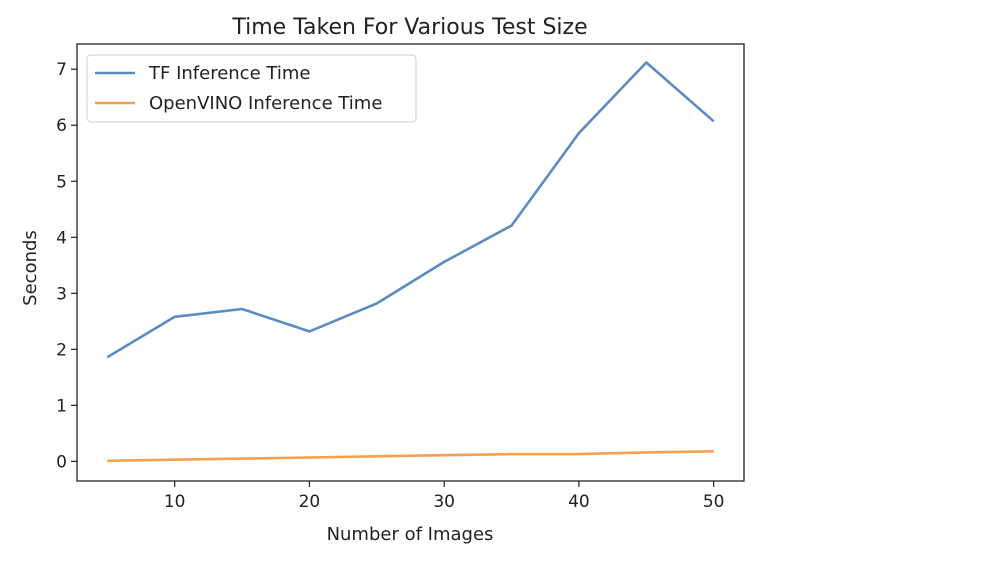 The image size is (1008, 566). What do you see at coordinates (61, 70) in the screenshot?
I see `y-tick-label: 7` at bounding box center [61, 70].